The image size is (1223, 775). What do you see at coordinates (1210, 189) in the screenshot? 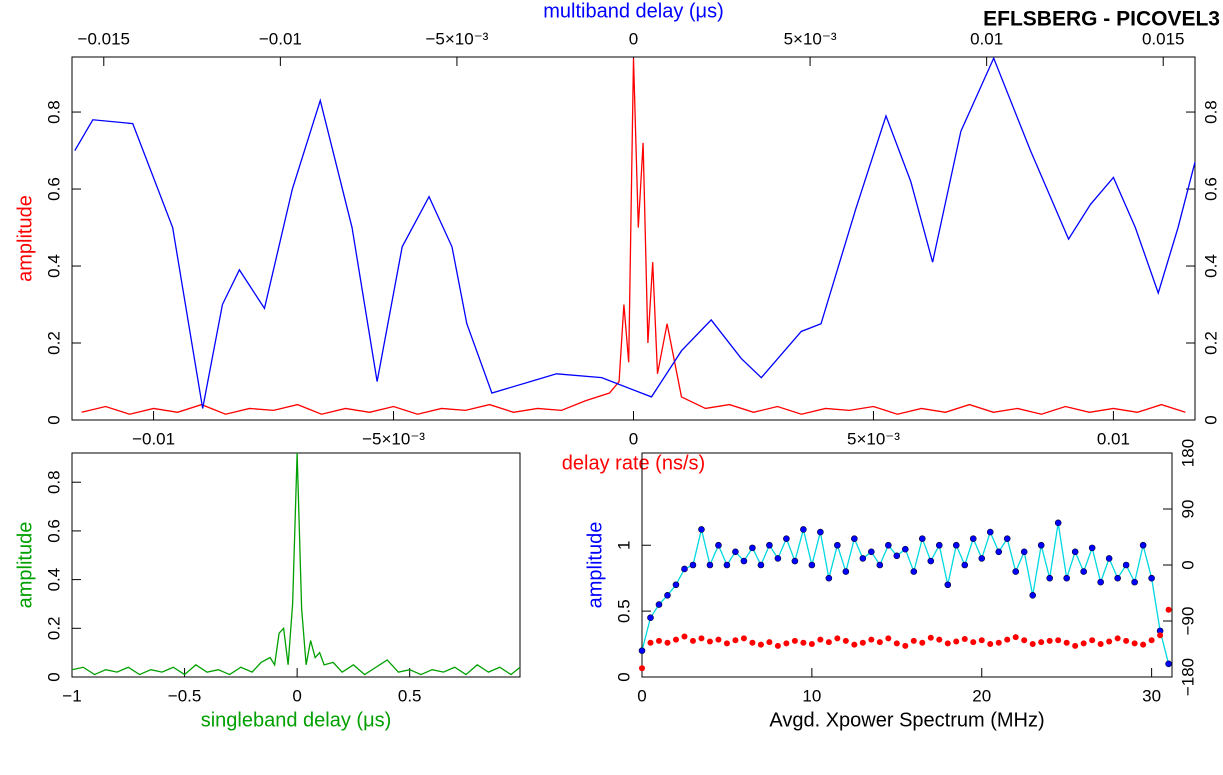
I see `y-right-tick-label: 0.6` at bounding box center [1210, 189].